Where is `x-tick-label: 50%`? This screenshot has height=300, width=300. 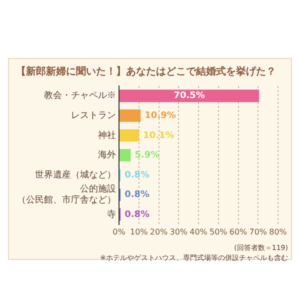
x-tick-label: 50% is located at coordinates (218, 231).